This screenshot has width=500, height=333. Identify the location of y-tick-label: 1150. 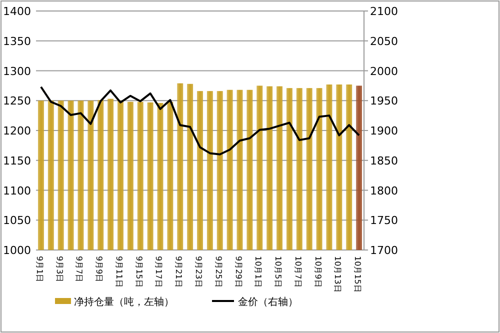
(17, 161).